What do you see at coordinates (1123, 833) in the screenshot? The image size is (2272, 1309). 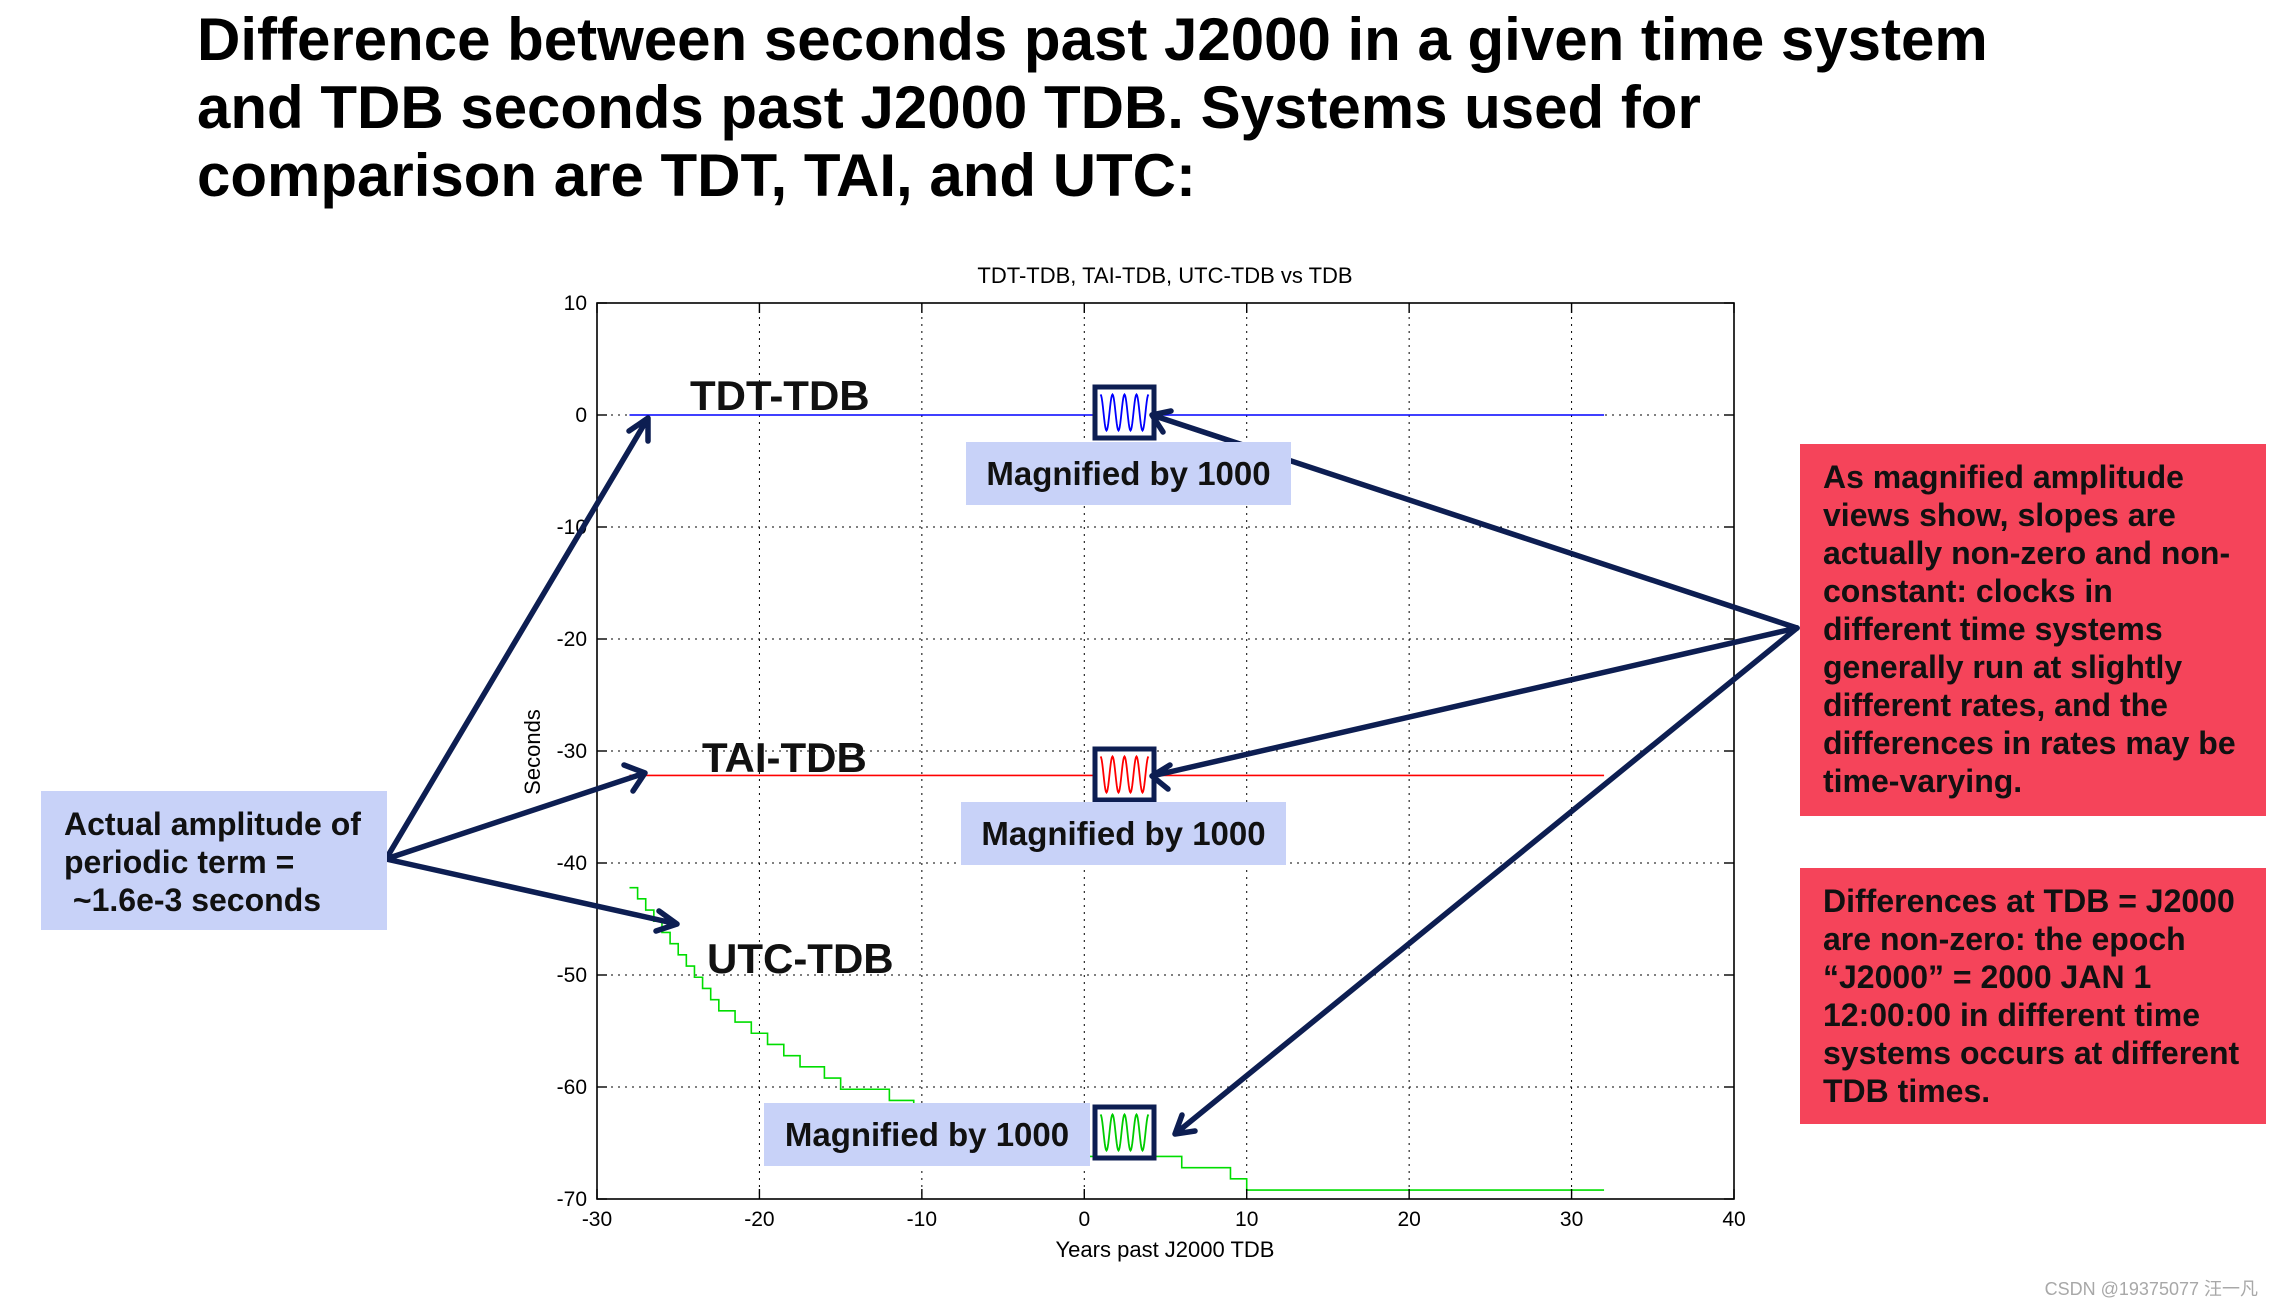 I see `magnified-label-tai: Magnified by 1000` at bounding box center [1123, 833].